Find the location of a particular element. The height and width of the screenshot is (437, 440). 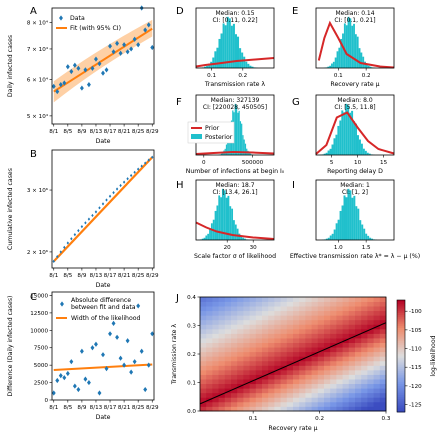

x-tick-label: 500000 is located at coordinates (253, 163).